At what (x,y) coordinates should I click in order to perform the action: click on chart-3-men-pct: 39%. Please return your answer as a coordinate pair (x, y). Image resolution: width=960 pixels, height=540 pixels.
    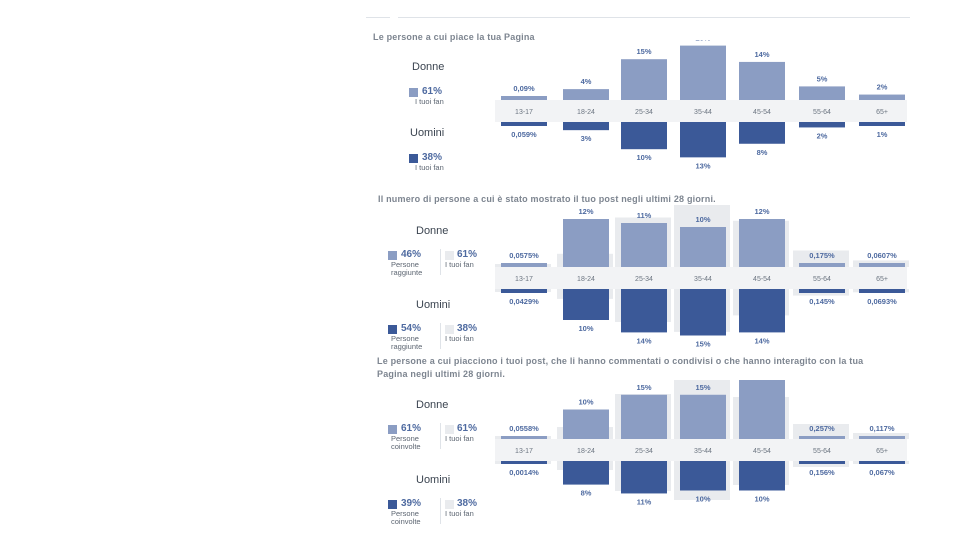
    Looking at the image, I should click on (411, 503).